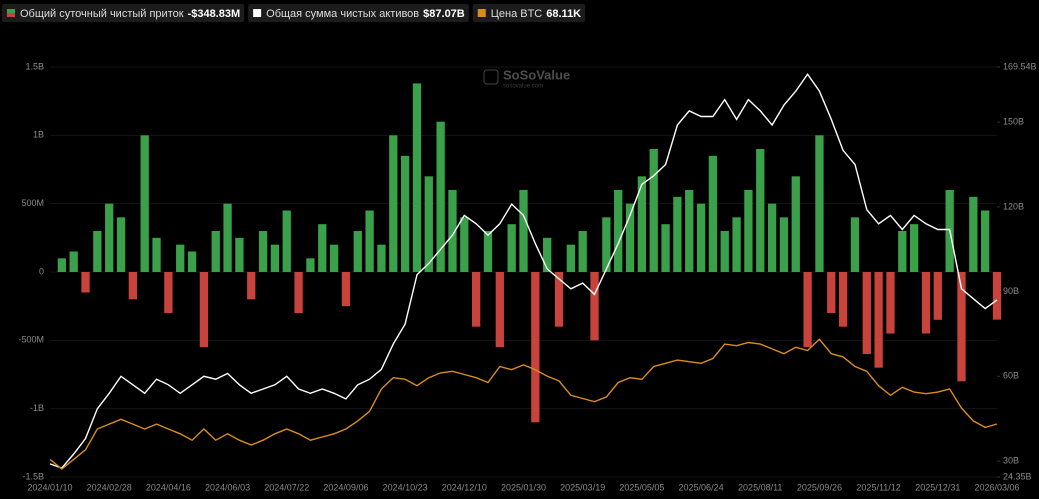 This screenshot has height=499, width=1039. Describe the element at coordinates (536, 74) in the screenshot. I see `watermark-name: SoSoValue` at that location.